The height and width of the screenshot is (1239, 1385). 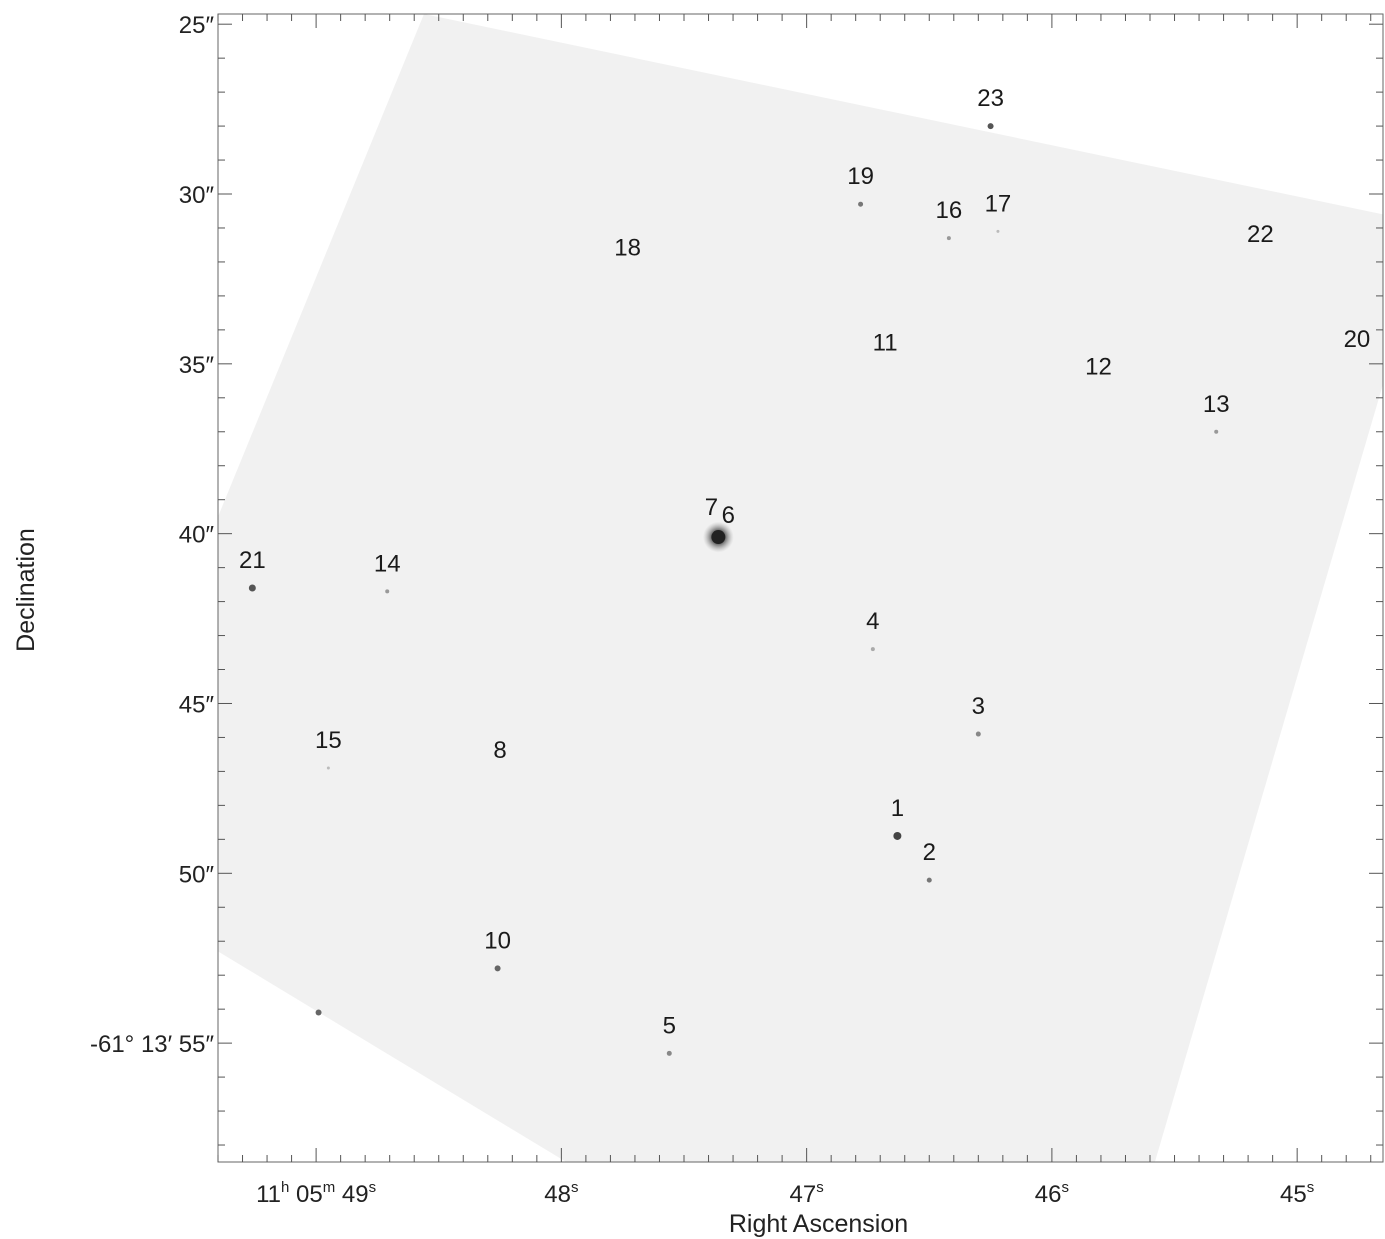 I want to click on x-axis-title: Right Ascension, so click(x=818, y=1224).